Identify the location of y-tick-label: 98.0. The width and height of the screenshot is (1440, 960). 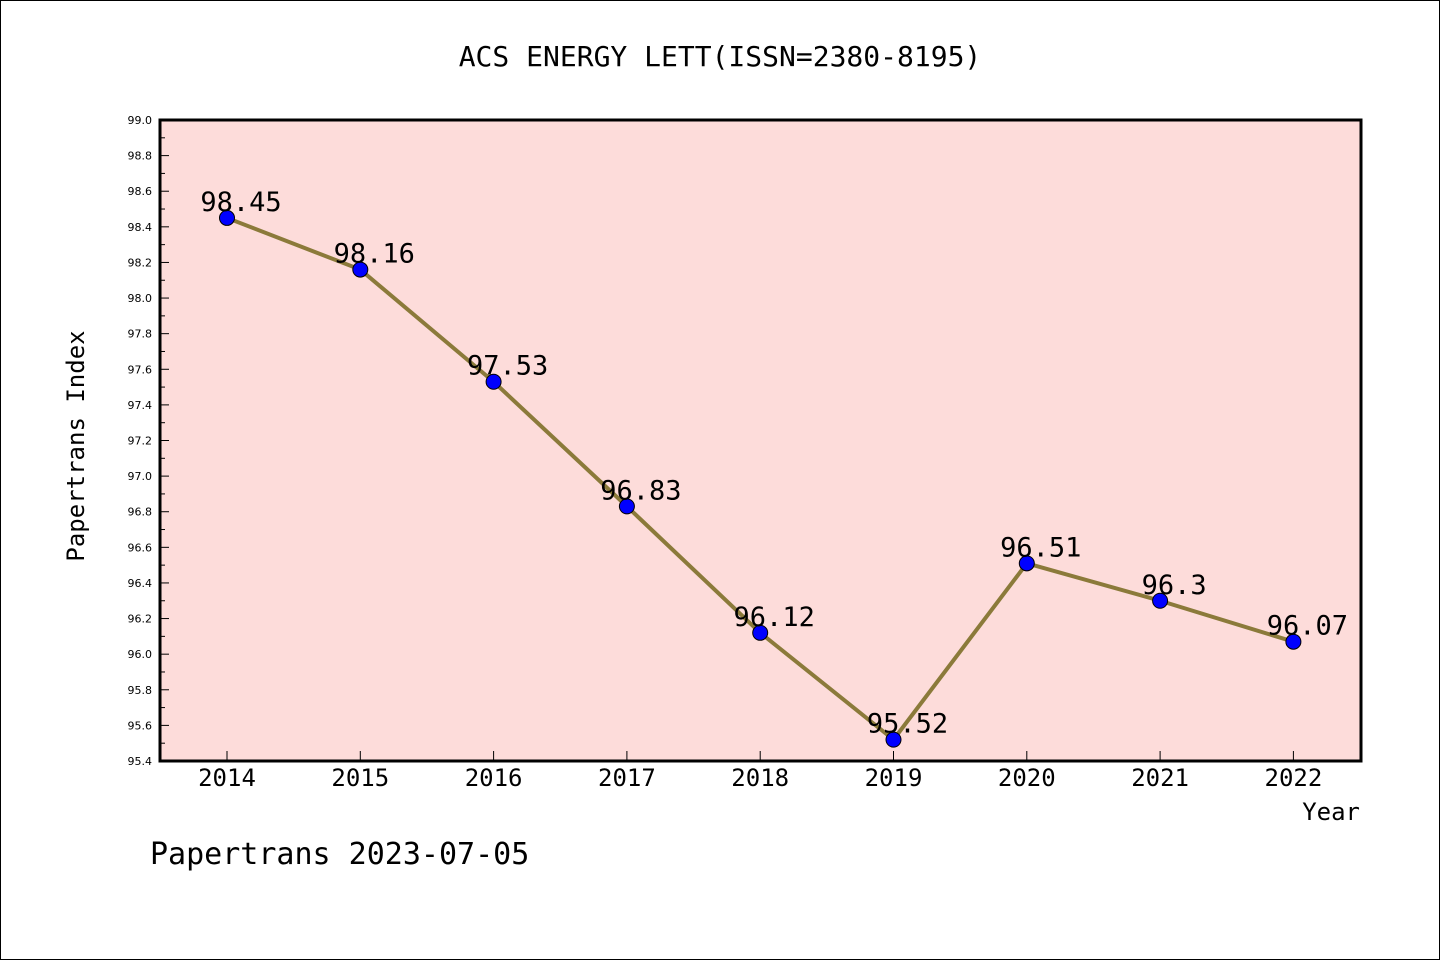
(140, 298).